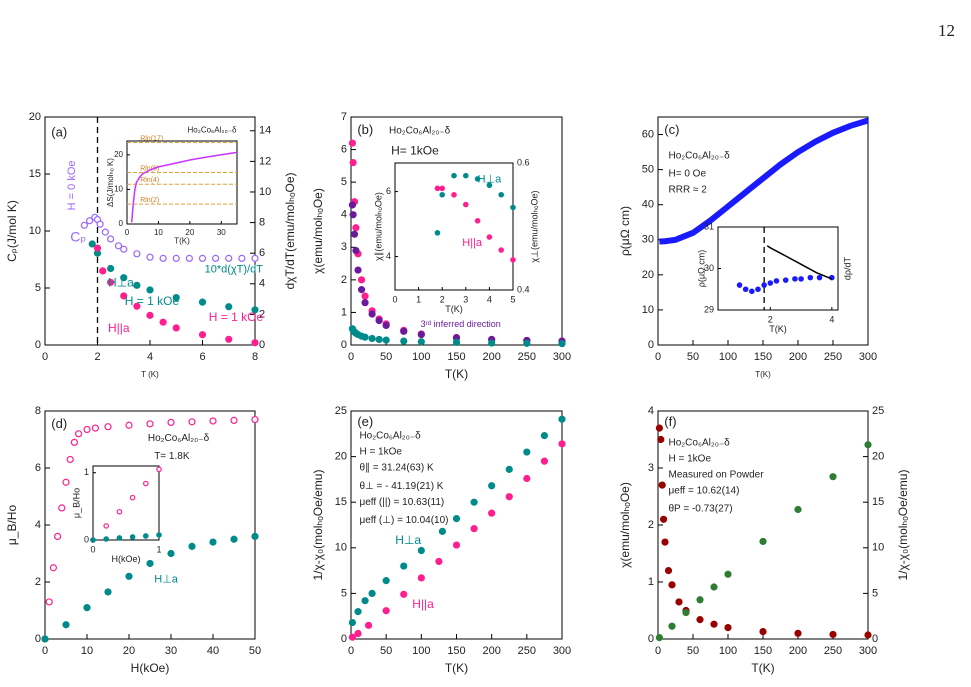 This screenshot has height=687, width=971. Describe the element at coordinates (265, 161) in the screenshot. I see `y2-tick-label: 12` at that location.